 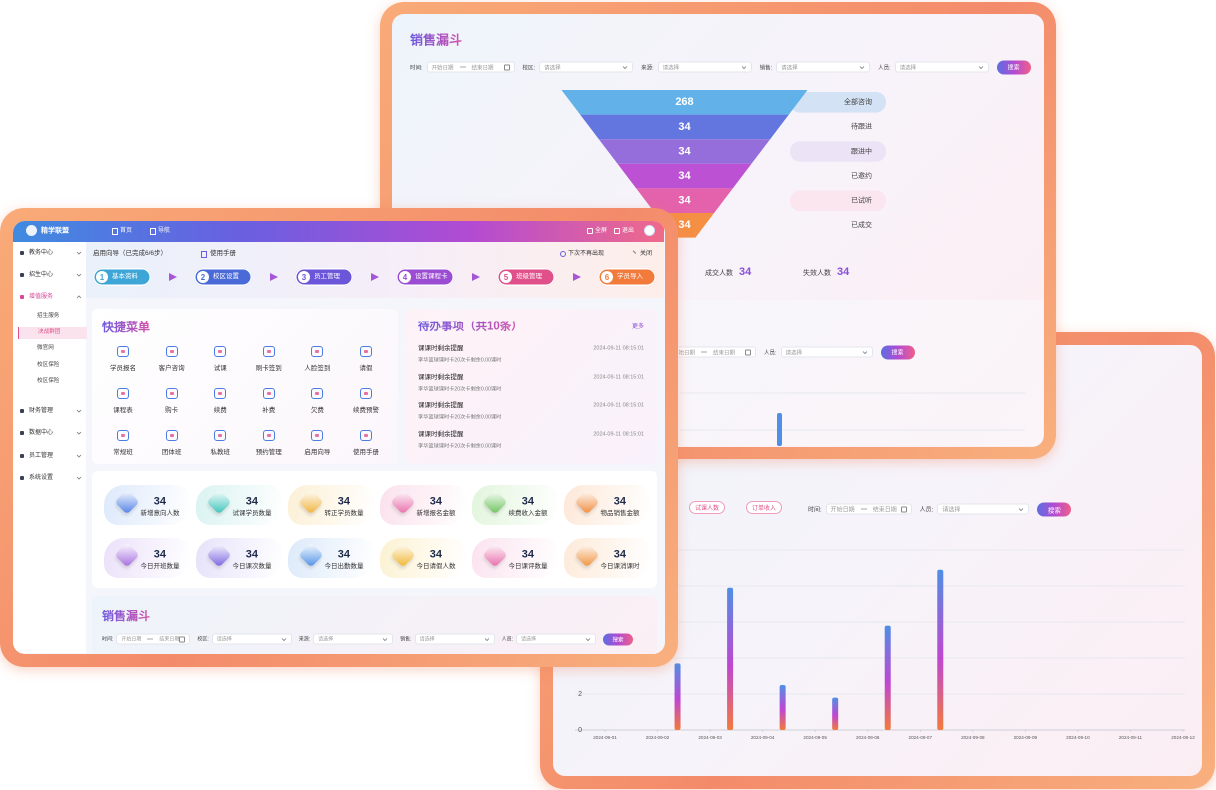 What do you see at coordinates (526, 277) in the screenshot?
I see `guide-step: 5 班级管理` at bounding box center [526, 277].